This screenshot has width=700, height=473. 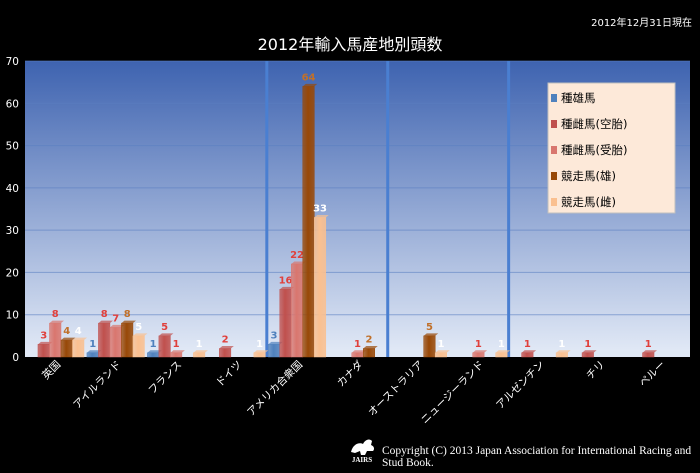 What do you see at coordinates (652, 374) in the screenshot?
I see `x-tick-label: ペルー` at bounding box center [652, 374].